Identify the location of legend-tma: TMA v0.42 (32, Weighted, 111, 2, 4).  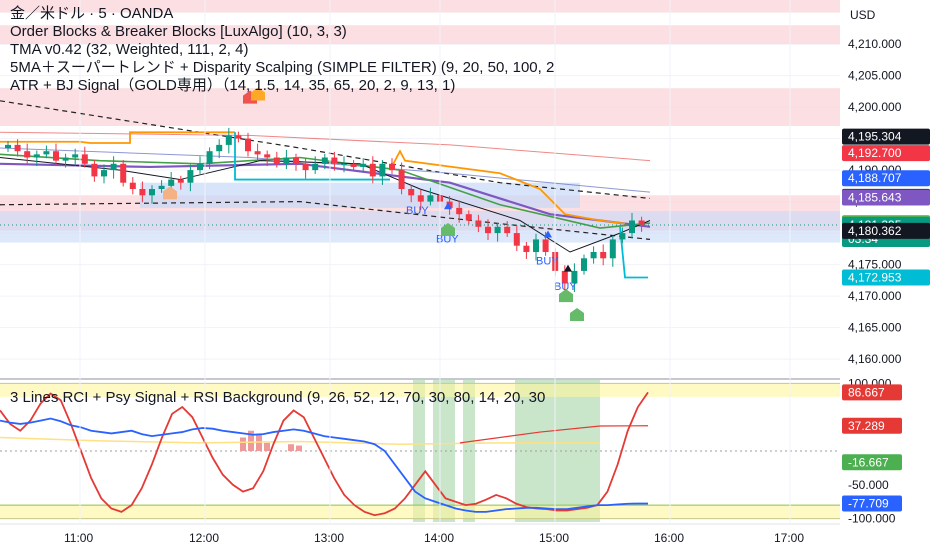
(129, 49).